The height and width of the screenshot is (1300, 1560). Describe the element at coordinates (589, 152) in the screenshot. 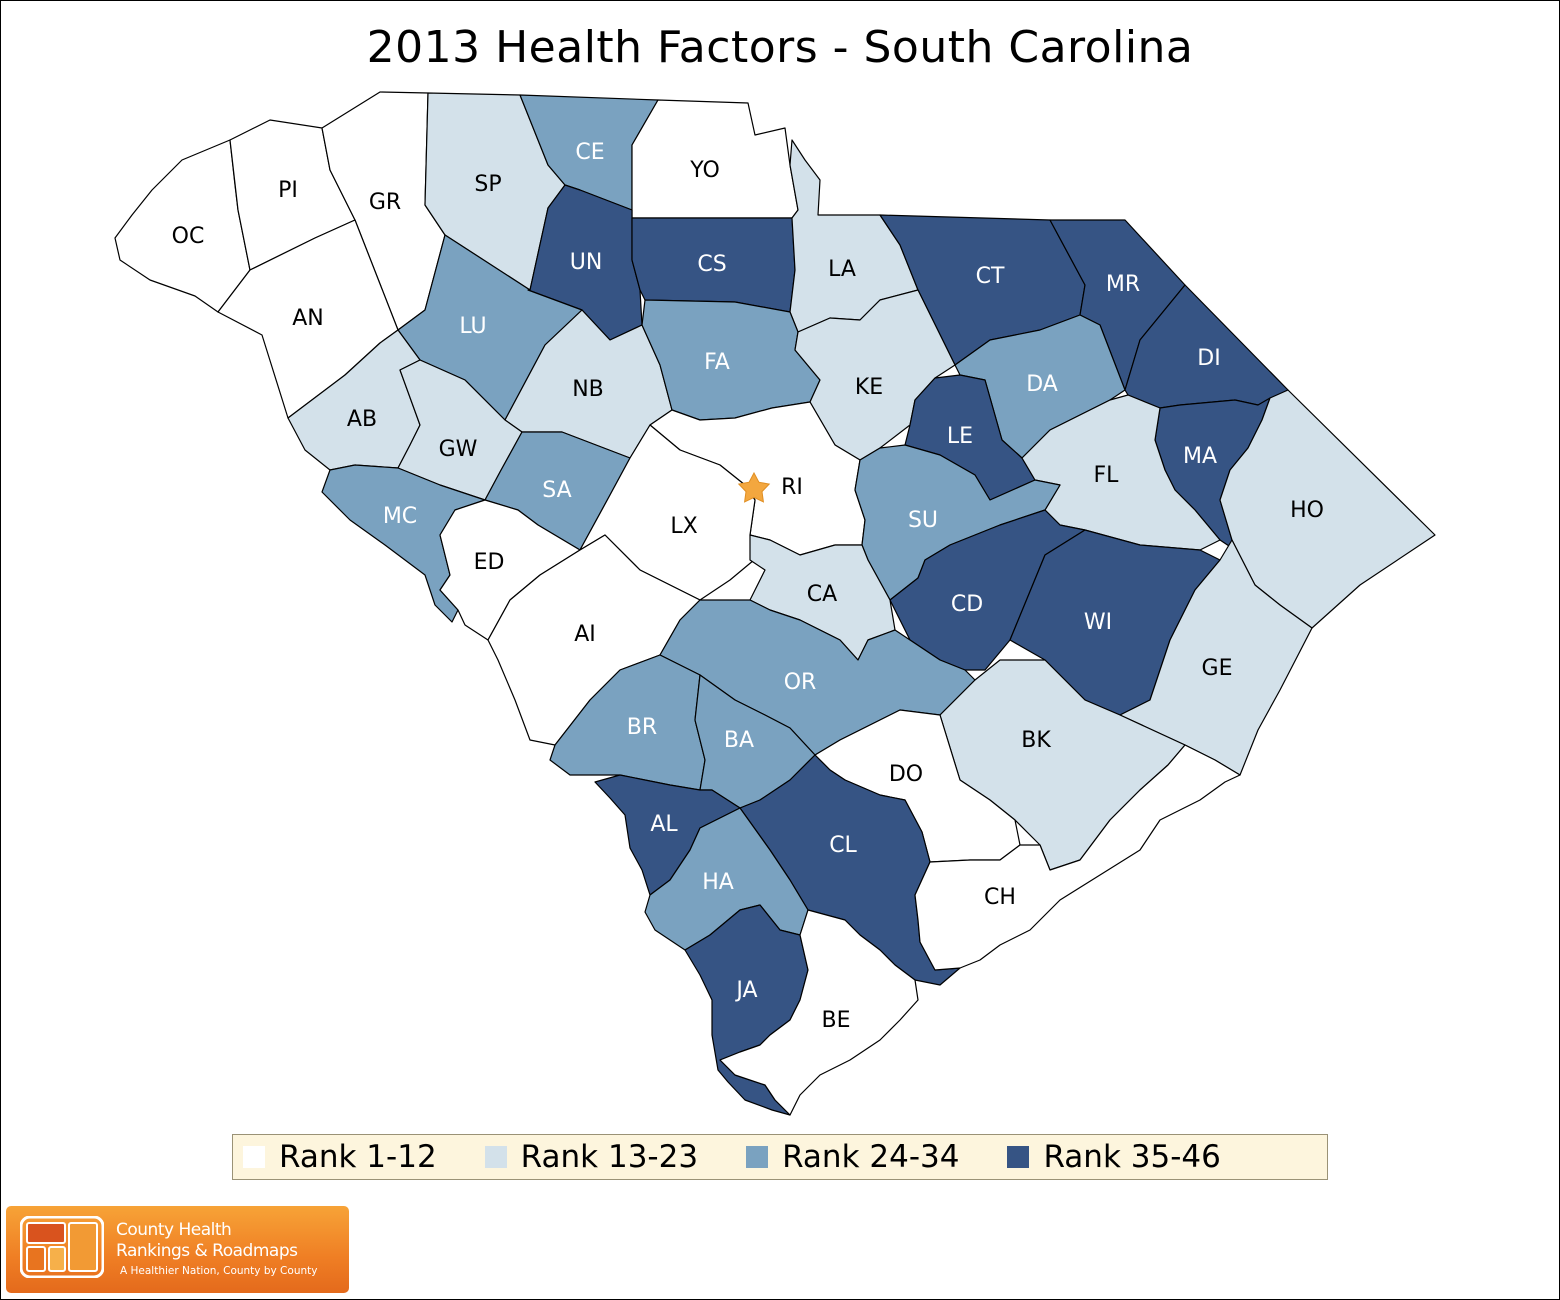

I see `county-label-ce: CE` at that location.